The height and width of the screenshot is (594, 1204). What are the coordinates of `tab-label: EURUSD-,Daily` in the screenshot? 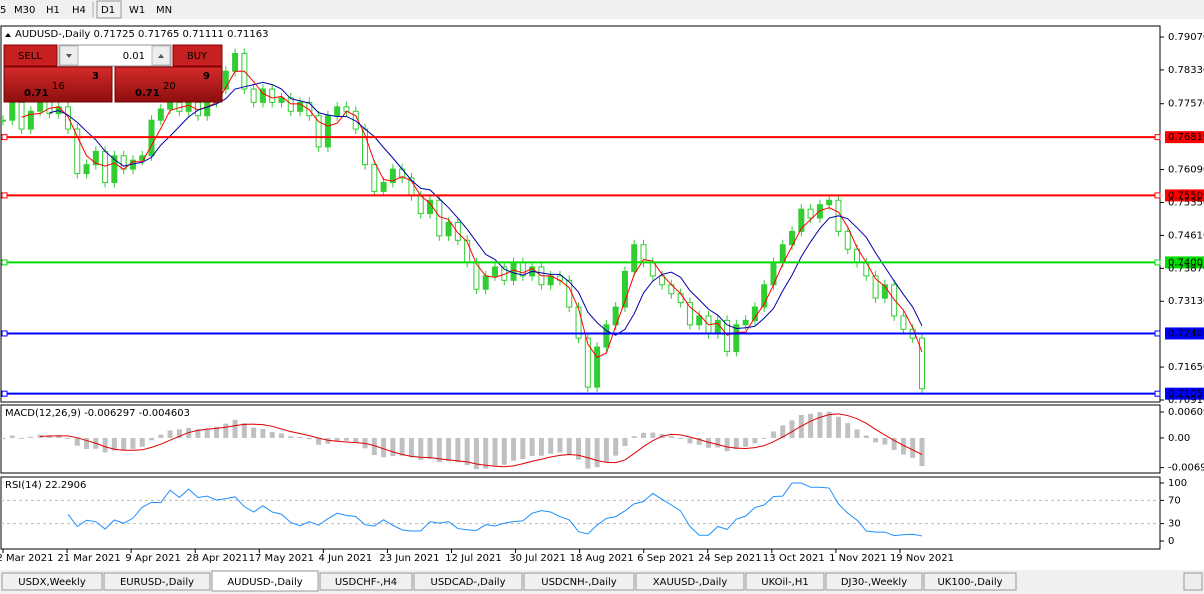 It's located at (157, 582).